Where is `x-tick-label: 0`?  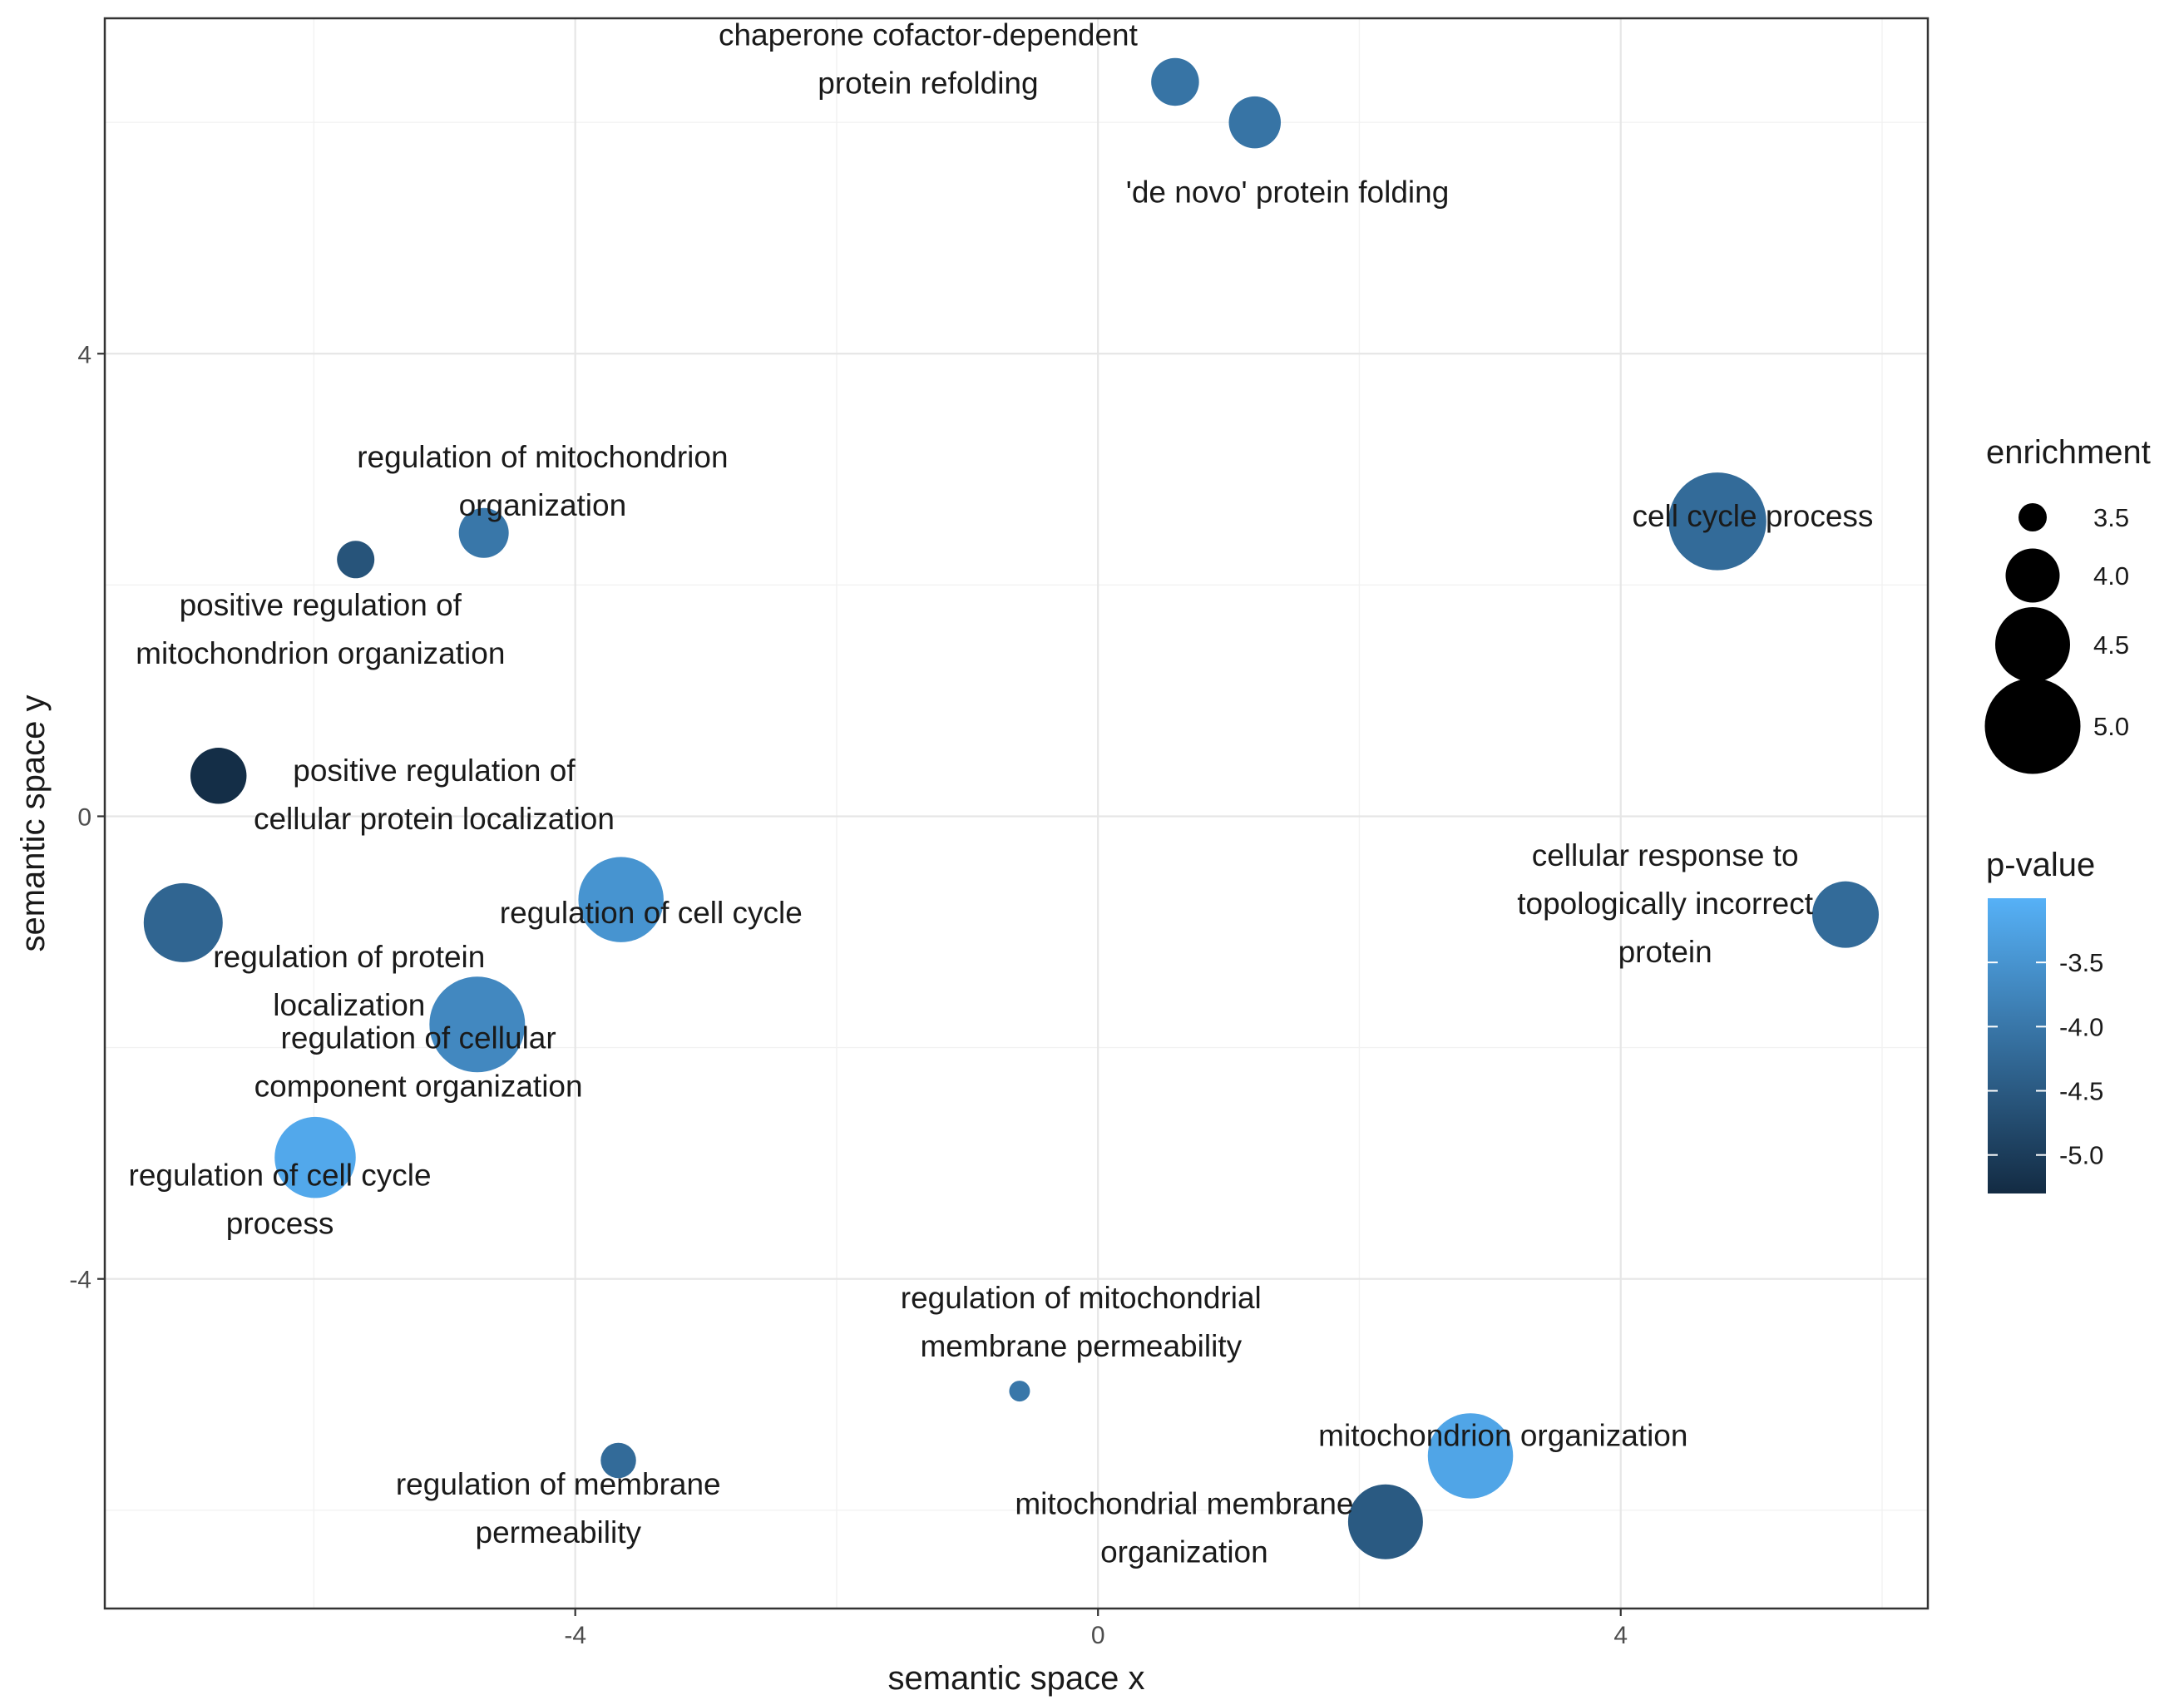
x-tick-label: 0 is located at coordinates (1098, 1635).